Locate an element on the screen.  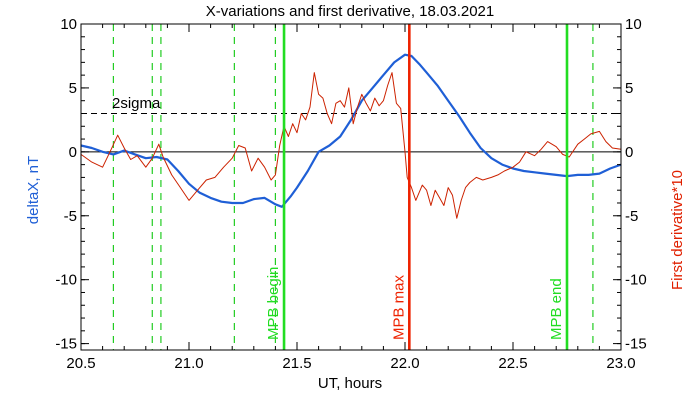
x-tick-label: 21.0 is located at coordinates (188, 363).